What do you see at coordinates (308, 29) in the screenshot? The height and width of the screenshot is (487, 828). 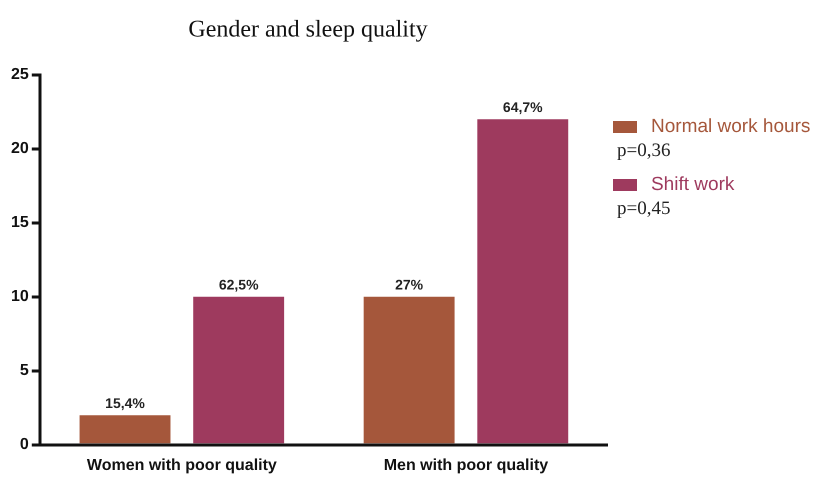 I see `chart-title: Gender and sleep quality` at bounding box center [308, 29].